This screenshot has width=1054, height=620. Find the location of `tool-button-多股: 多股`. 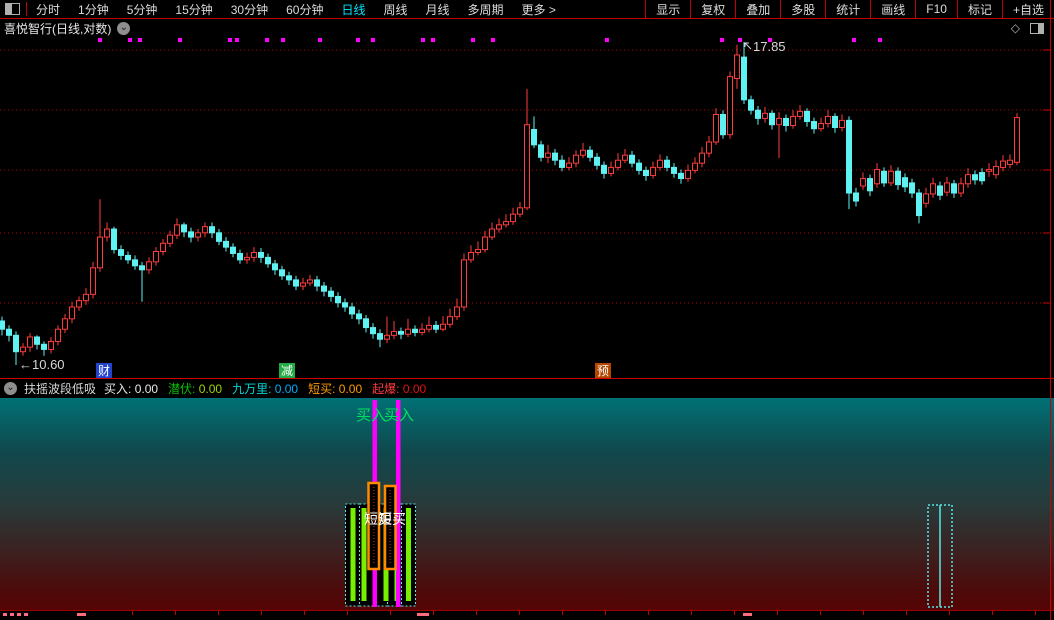

tool-button-多股: 多股 is located at coordinates (802, 9).